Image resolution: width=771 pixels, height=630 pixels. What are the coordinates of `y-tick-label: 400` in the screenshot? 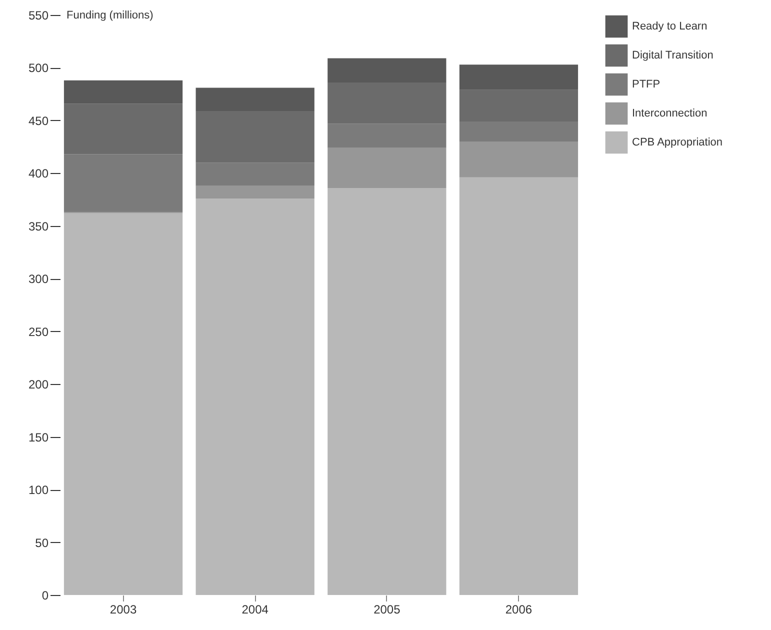 It's located at (38, 173).